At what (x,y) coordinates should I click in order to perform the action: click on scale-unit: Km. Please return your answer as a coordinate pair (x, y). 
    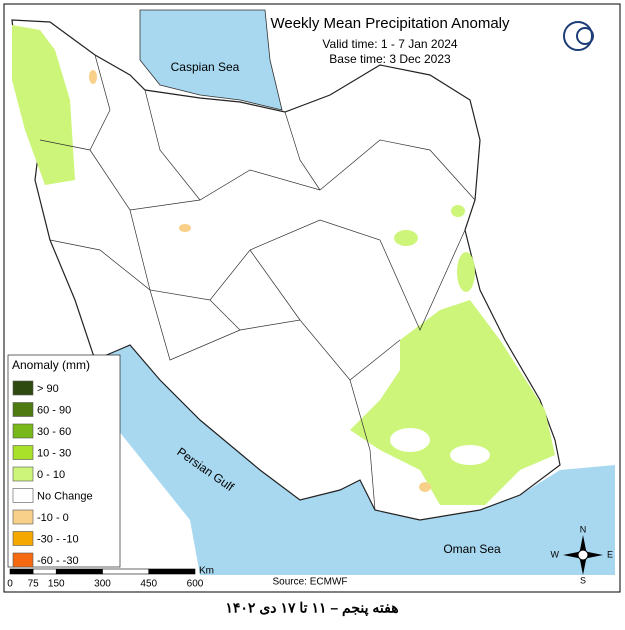
    Looking at the image, I should click on (206, 571).